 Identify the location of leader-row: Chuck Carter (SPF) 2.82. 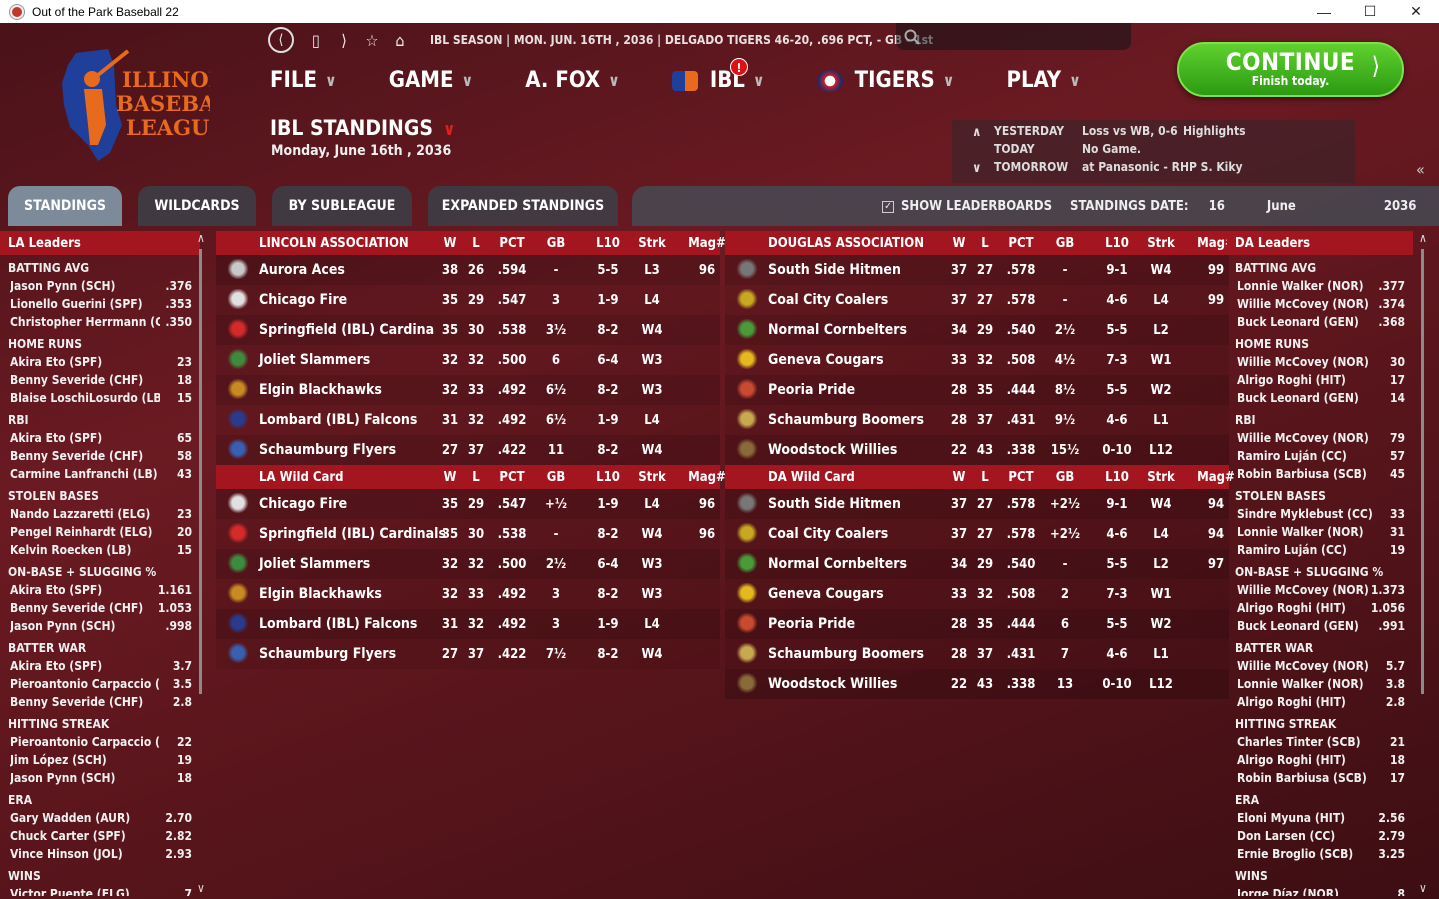
(100, 836).